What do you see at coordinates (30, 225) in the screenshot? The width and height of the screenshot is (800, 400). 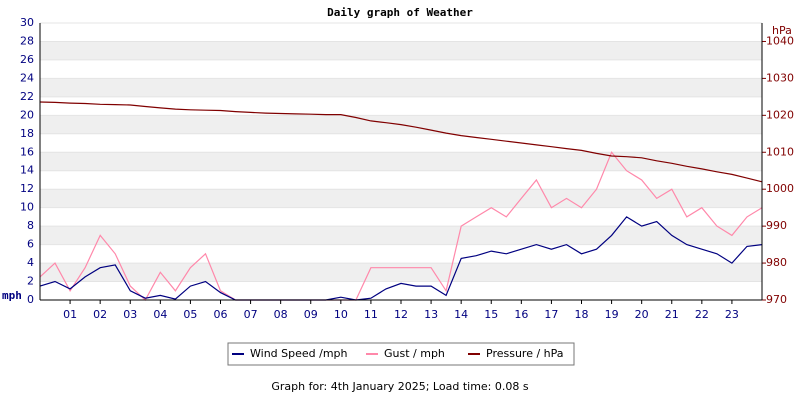 I see `y-tick-label: 8` at bounding box center [30, 225].